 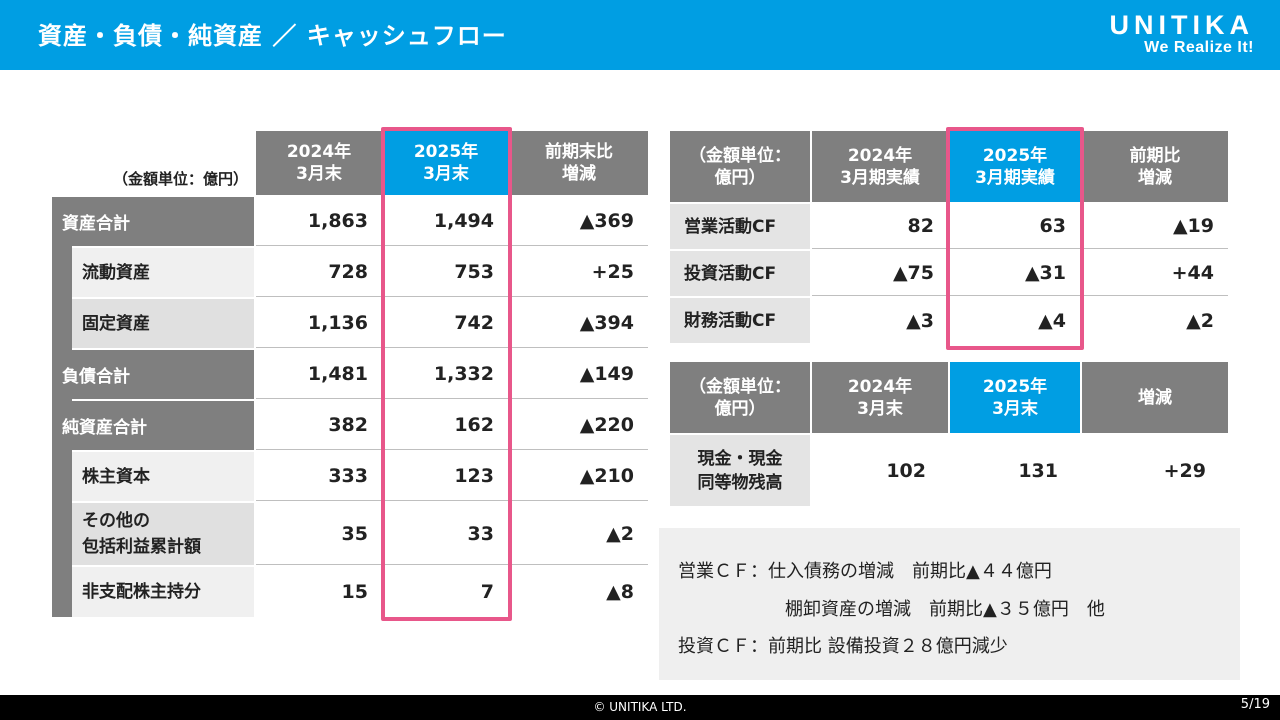 I want to click on cb-header-2024: 2024年 3月末, so click(x=880, y=397).